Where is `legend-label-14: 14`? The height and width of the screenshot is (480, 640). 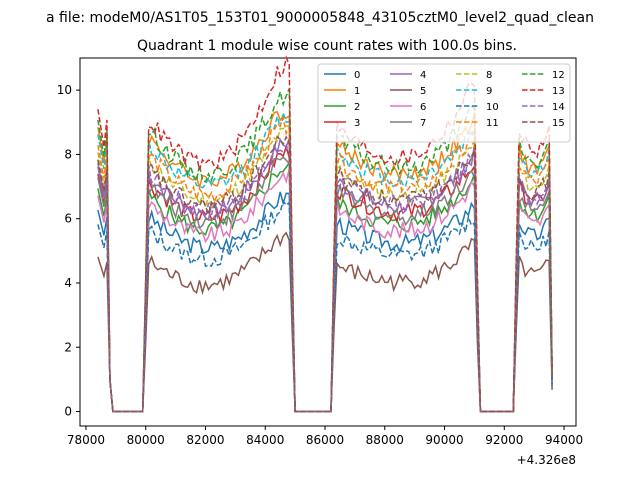 legend-label-14: 14 is located at coordinates (558, 107).